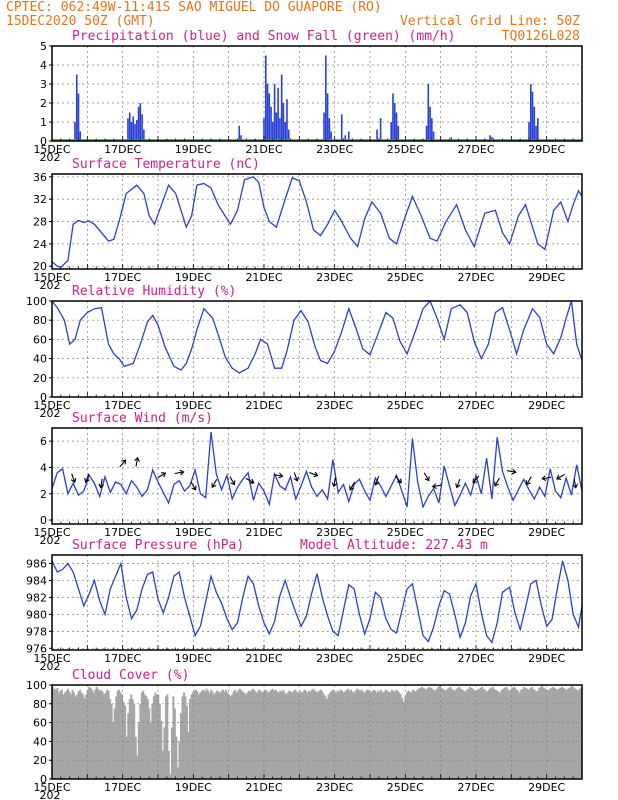 The width and height of the screenshot is (618, 800). Describe the element at coordinates (376, 483) in the screenshot. I see `wind-arrow-head` at that location.